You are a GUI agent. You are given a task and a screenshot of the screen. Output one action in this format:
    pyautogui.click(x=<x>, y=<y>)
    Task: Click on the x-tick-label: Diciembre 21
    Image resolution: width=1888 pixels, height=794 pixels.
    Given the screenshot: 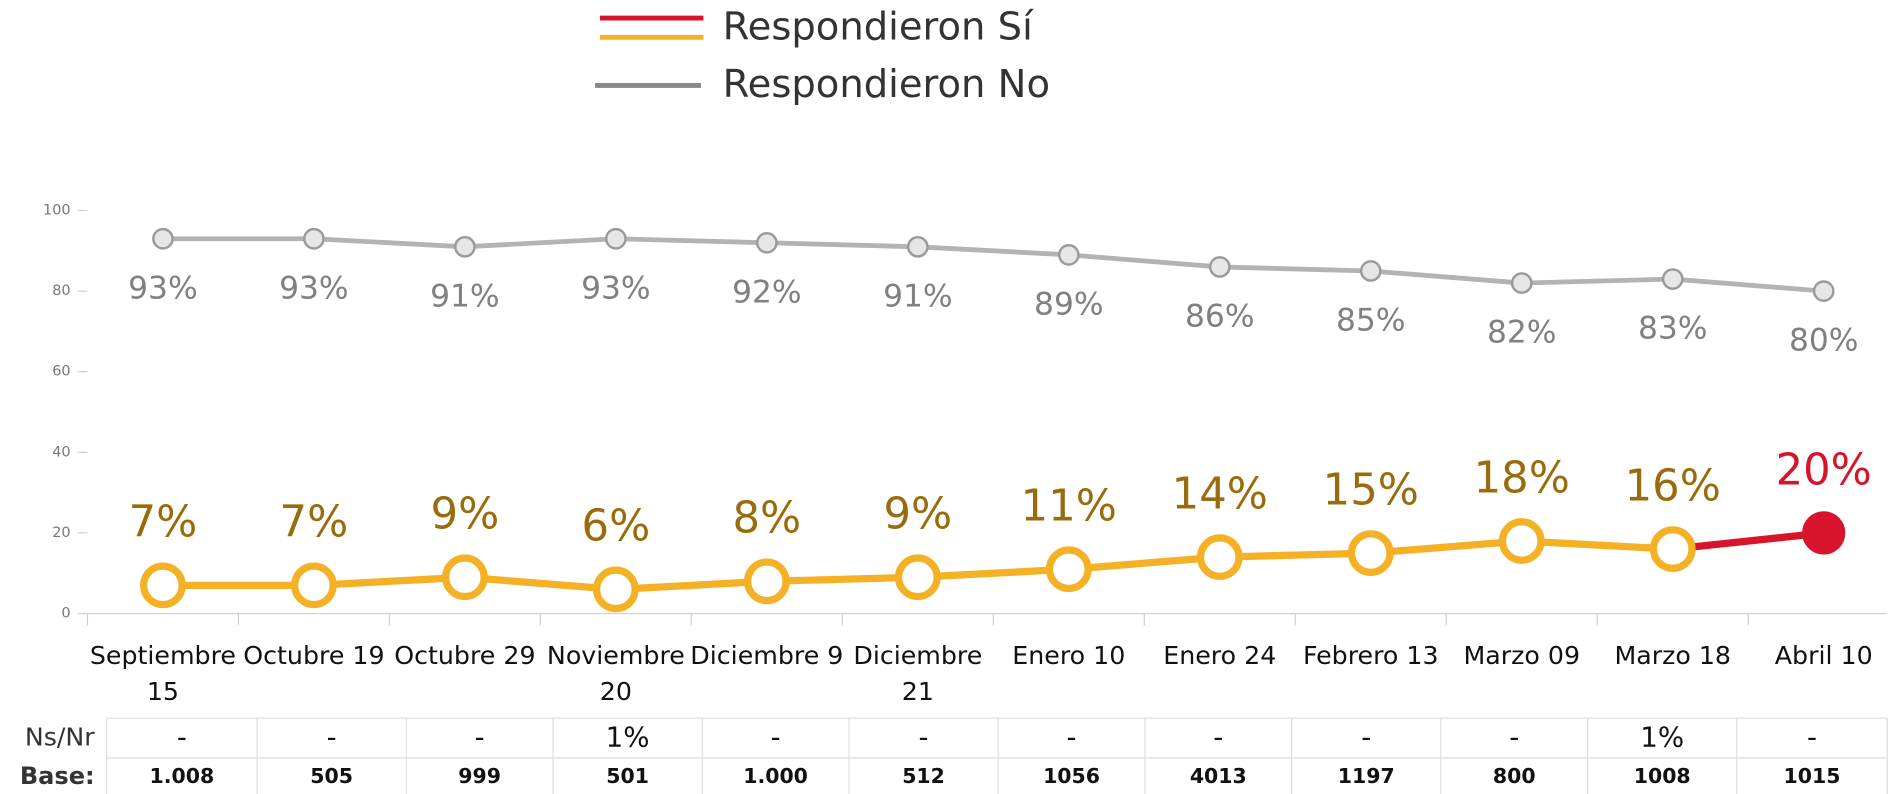 What is the action you would take?
    pyautogui.click(x=918, y=674)
    